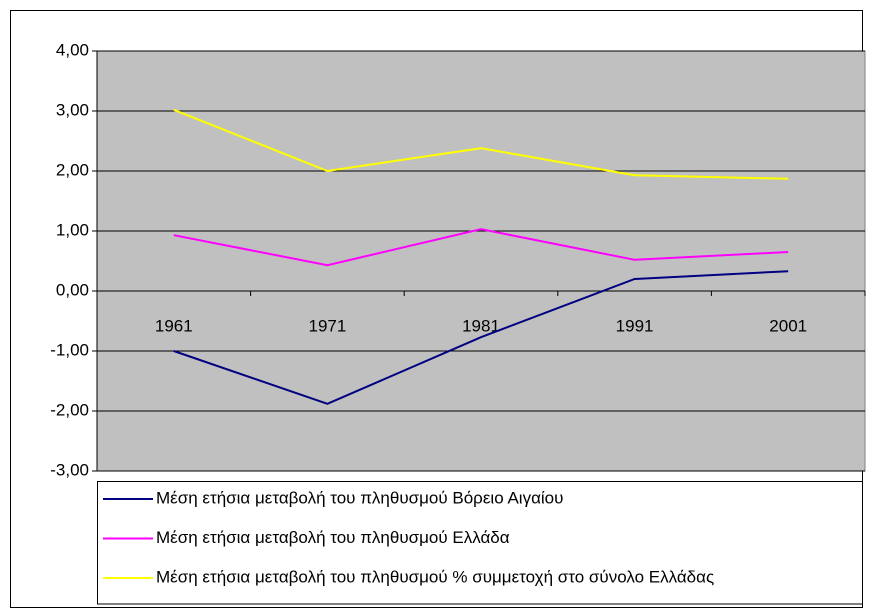  What do you see at coordinates (174, 325) in the screenshot?
I see `x-tick-label: 1961` at bounding box center [174, 325].